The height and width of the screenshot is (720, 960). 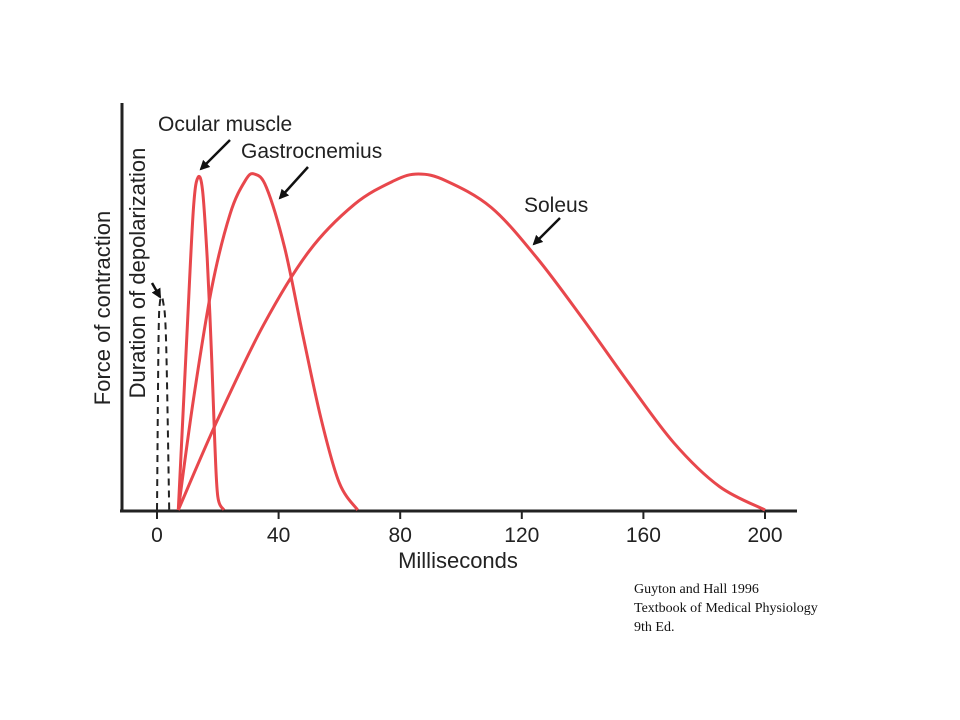 I want to click on ocular-muscle-curve, so click(x=201, y=342).